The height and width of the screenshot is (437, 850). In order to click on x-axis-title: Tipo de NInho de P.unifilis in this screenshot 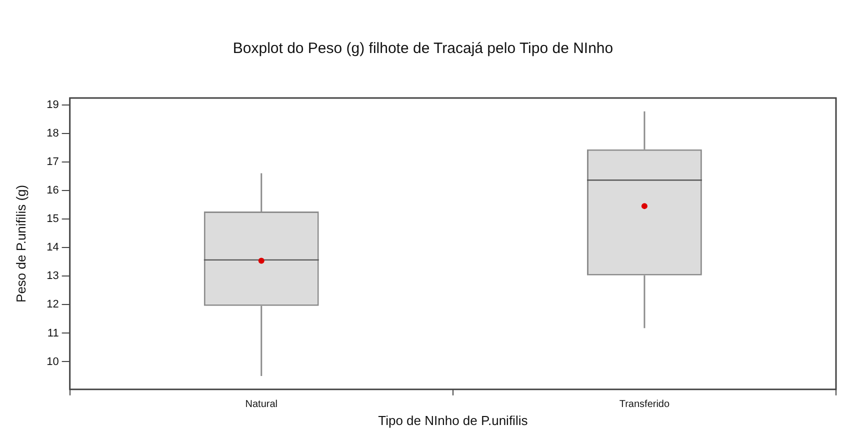, I will do `click(453, 420)`.